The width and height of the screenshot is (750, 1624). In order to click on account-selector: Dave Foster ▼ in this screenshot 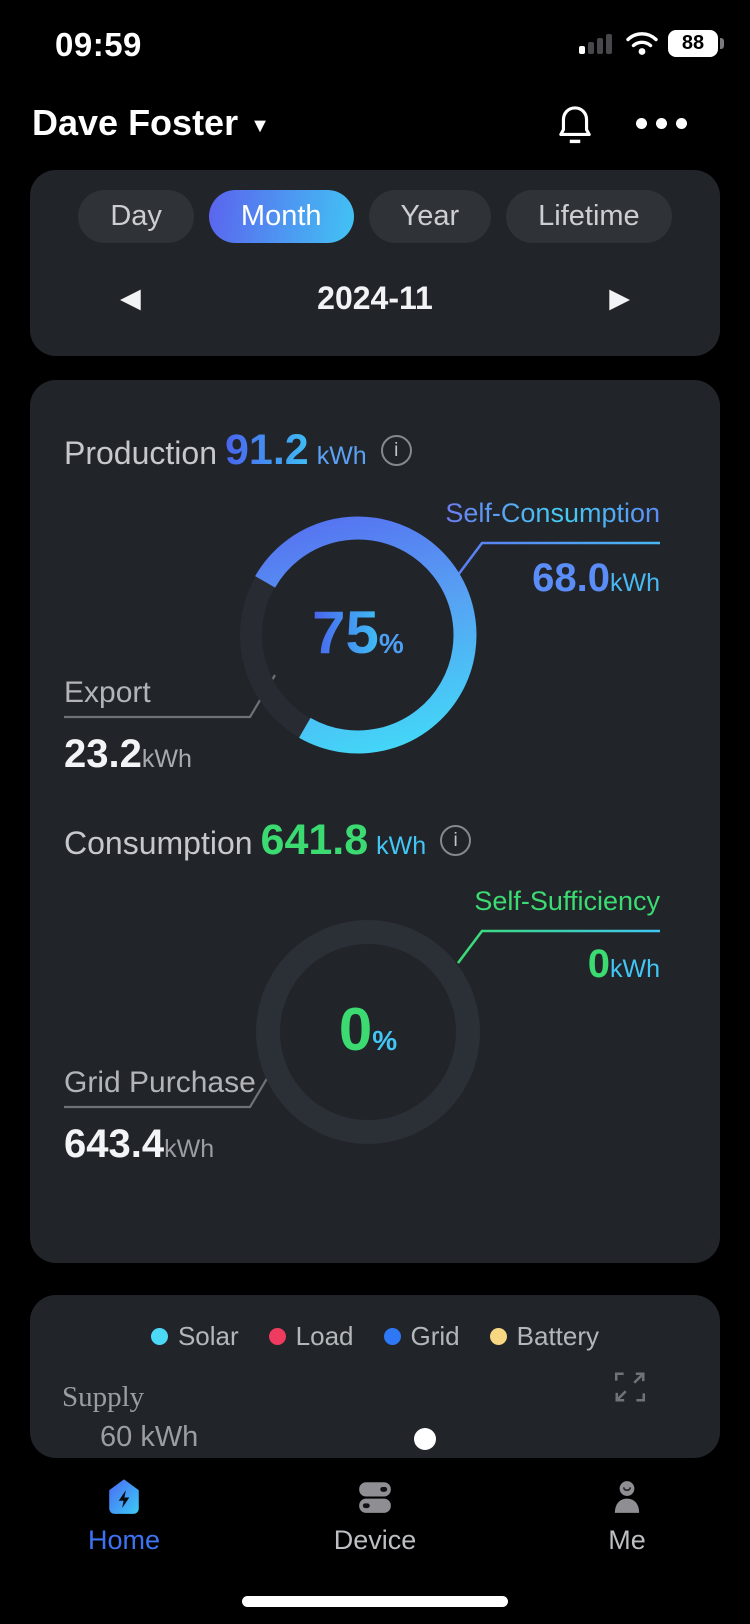, I will do `click(151, 123)`.